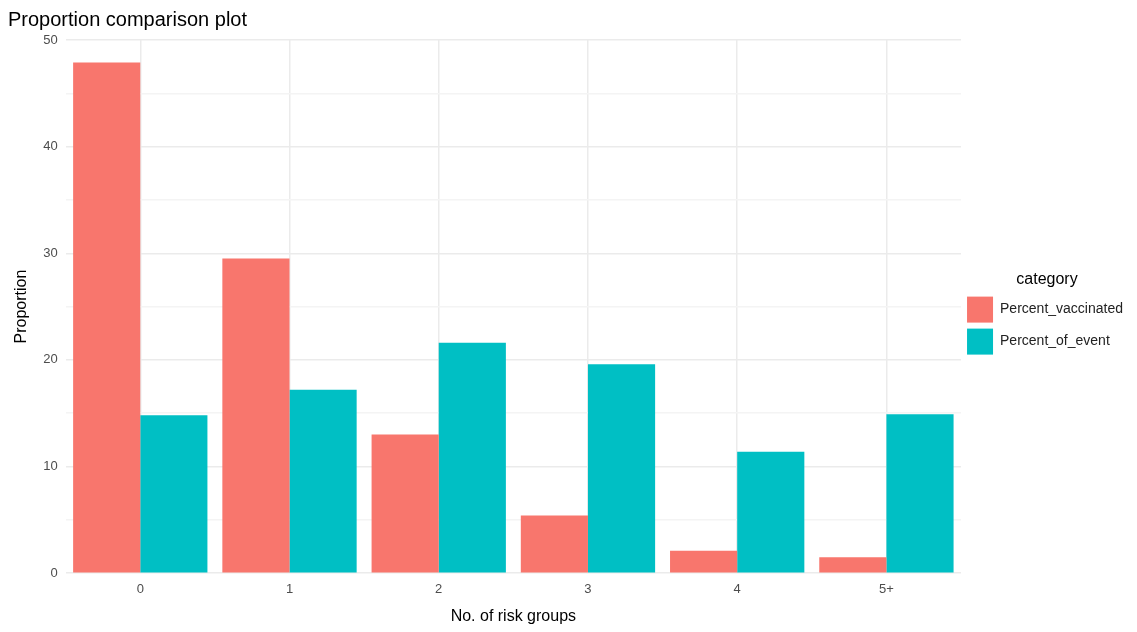 This screenshot has height=632, width=1137. Describe the element at coordinates (588, 588) in the screenshot. I see `x-tick-label: 3` at that location.